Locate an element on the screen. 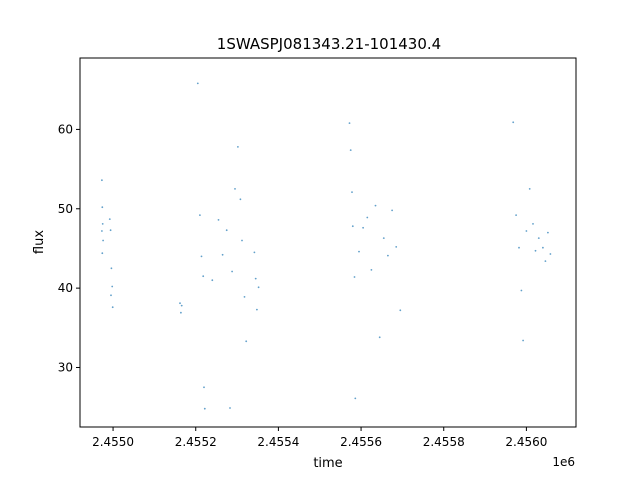  x-tick-label: 2.4560 is located at coordinates (526, 442).